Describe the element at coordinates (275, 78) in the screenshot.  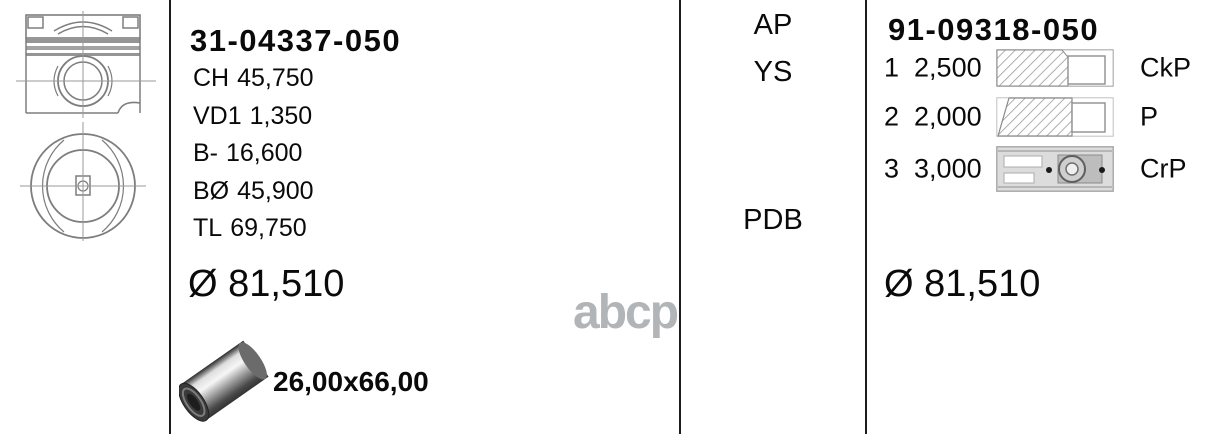
I see `spec-value: 45,750` at that location.